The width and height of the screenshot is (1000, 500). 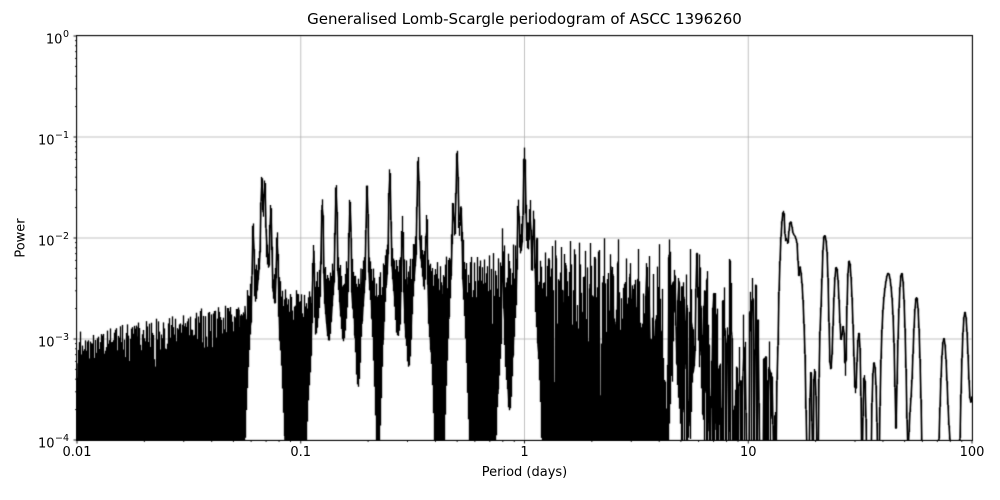 What do you see at coordinates (301, 452) in the screenshot?
I see `x-tick-label-0.1: 0.1` at bounding box center [301, 452].